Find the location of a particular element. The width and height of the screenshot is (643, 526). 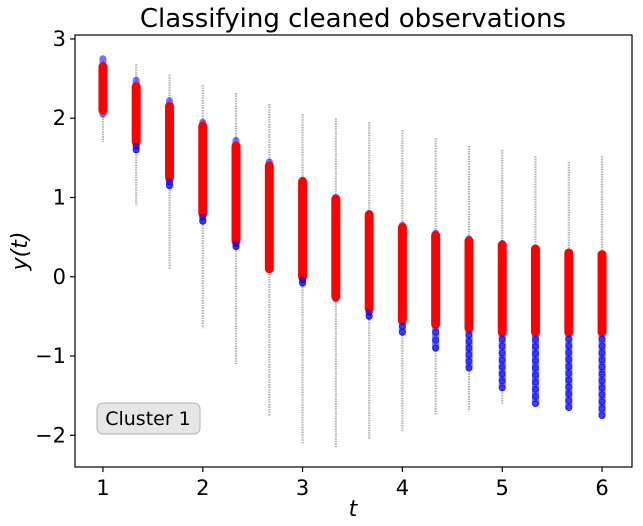

cluster-annotation: Cluster 1 is located at coordinates (148, 418).